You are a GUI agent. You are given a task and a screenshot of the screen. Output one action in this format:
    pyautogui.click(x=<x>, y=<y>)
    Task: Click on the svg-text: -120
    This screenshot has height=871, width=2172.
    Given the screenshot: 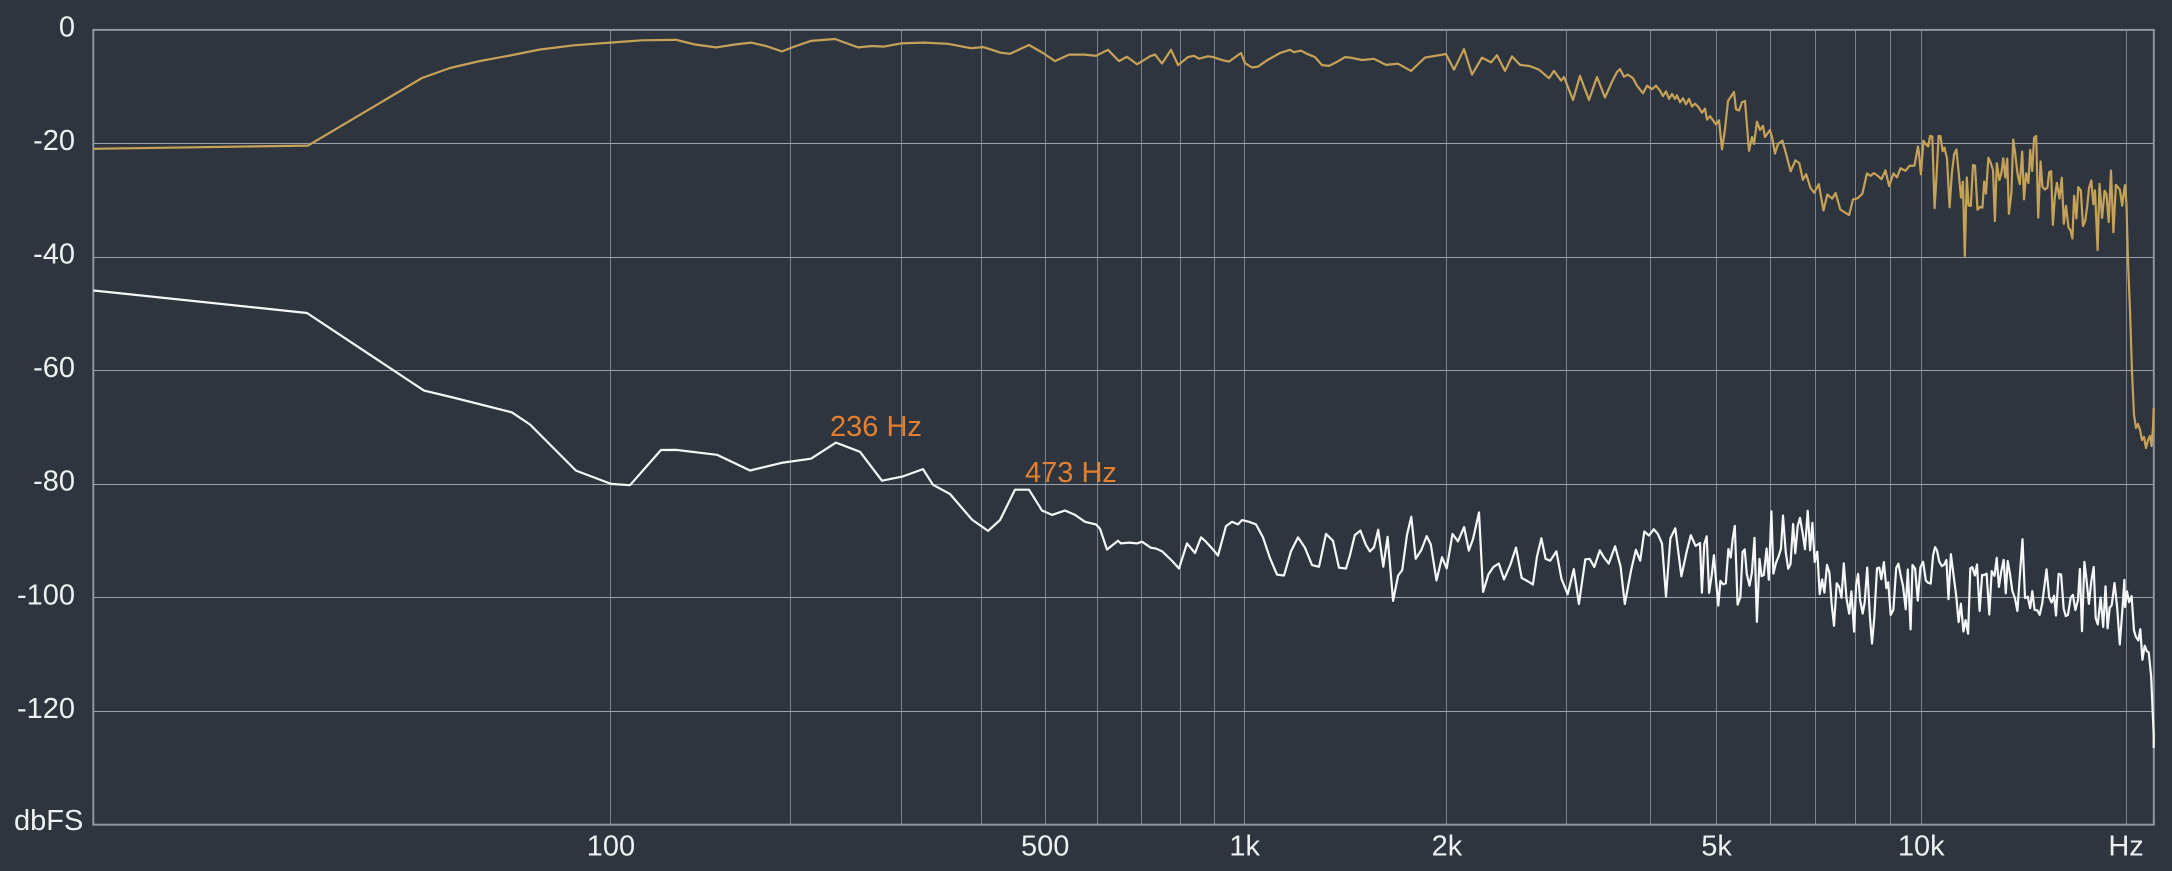 What is the action you would take?
    pyautogui.click(x=46, y=709)
    